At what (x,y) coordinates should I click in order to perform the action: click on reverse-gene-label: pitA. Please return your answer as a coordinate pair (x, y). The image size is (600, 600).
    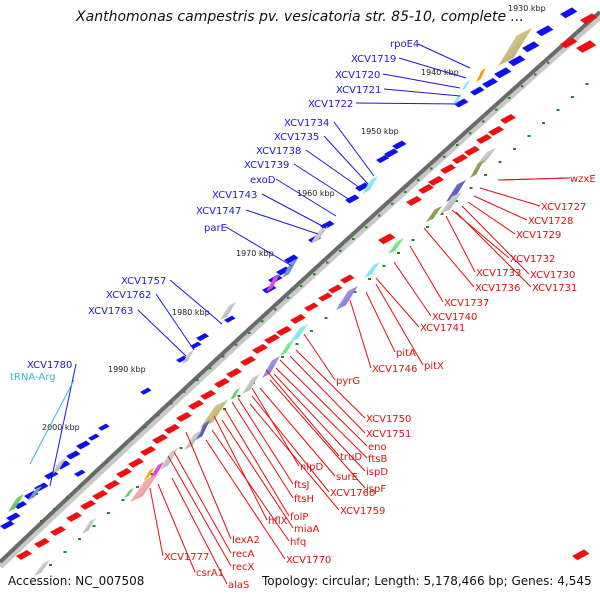
    Looking at the image, I should click on (406, 353).